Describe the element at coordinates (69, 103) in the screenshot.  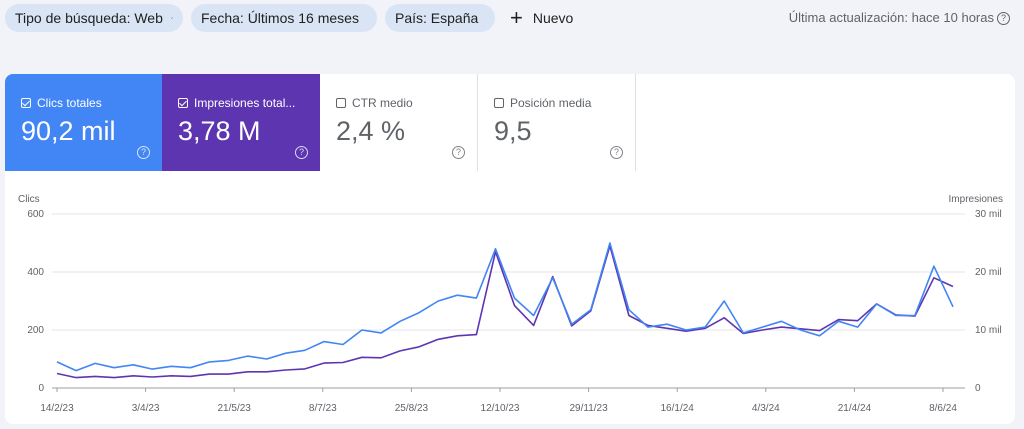
I see `metric-label: Clics totales` at that location.